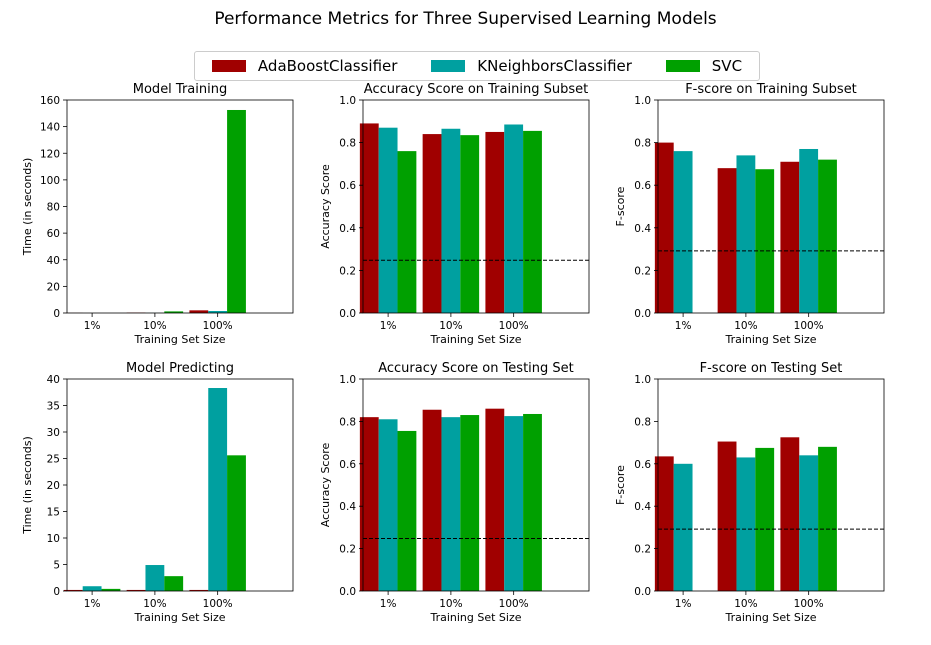 This screenshot has height=645, width=931. I want to click on legend-item-svc: SVC, so click(704, 66).